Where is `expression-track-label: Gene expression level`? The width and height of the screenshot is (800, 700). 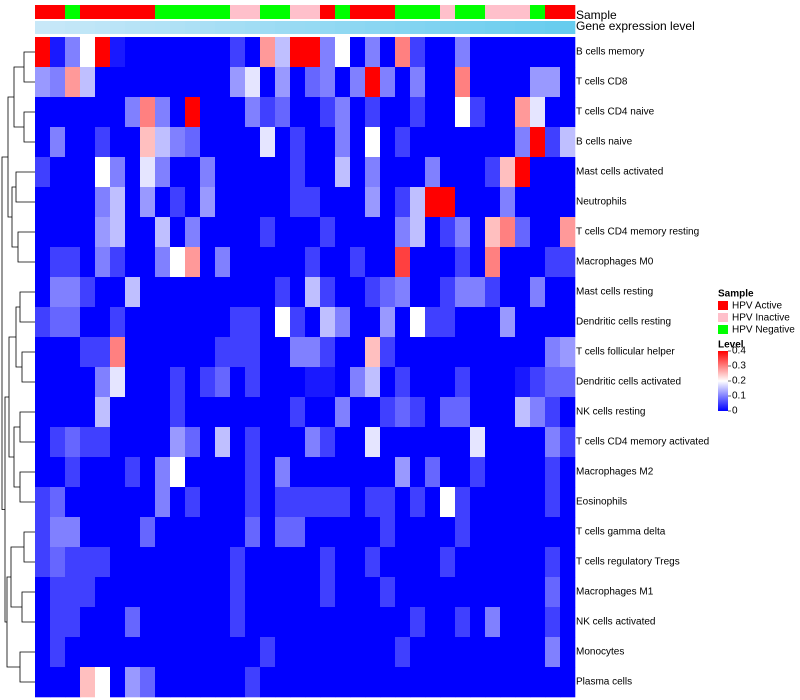
expression-track-label: Gene expression level is located at coordinates (635, 26).